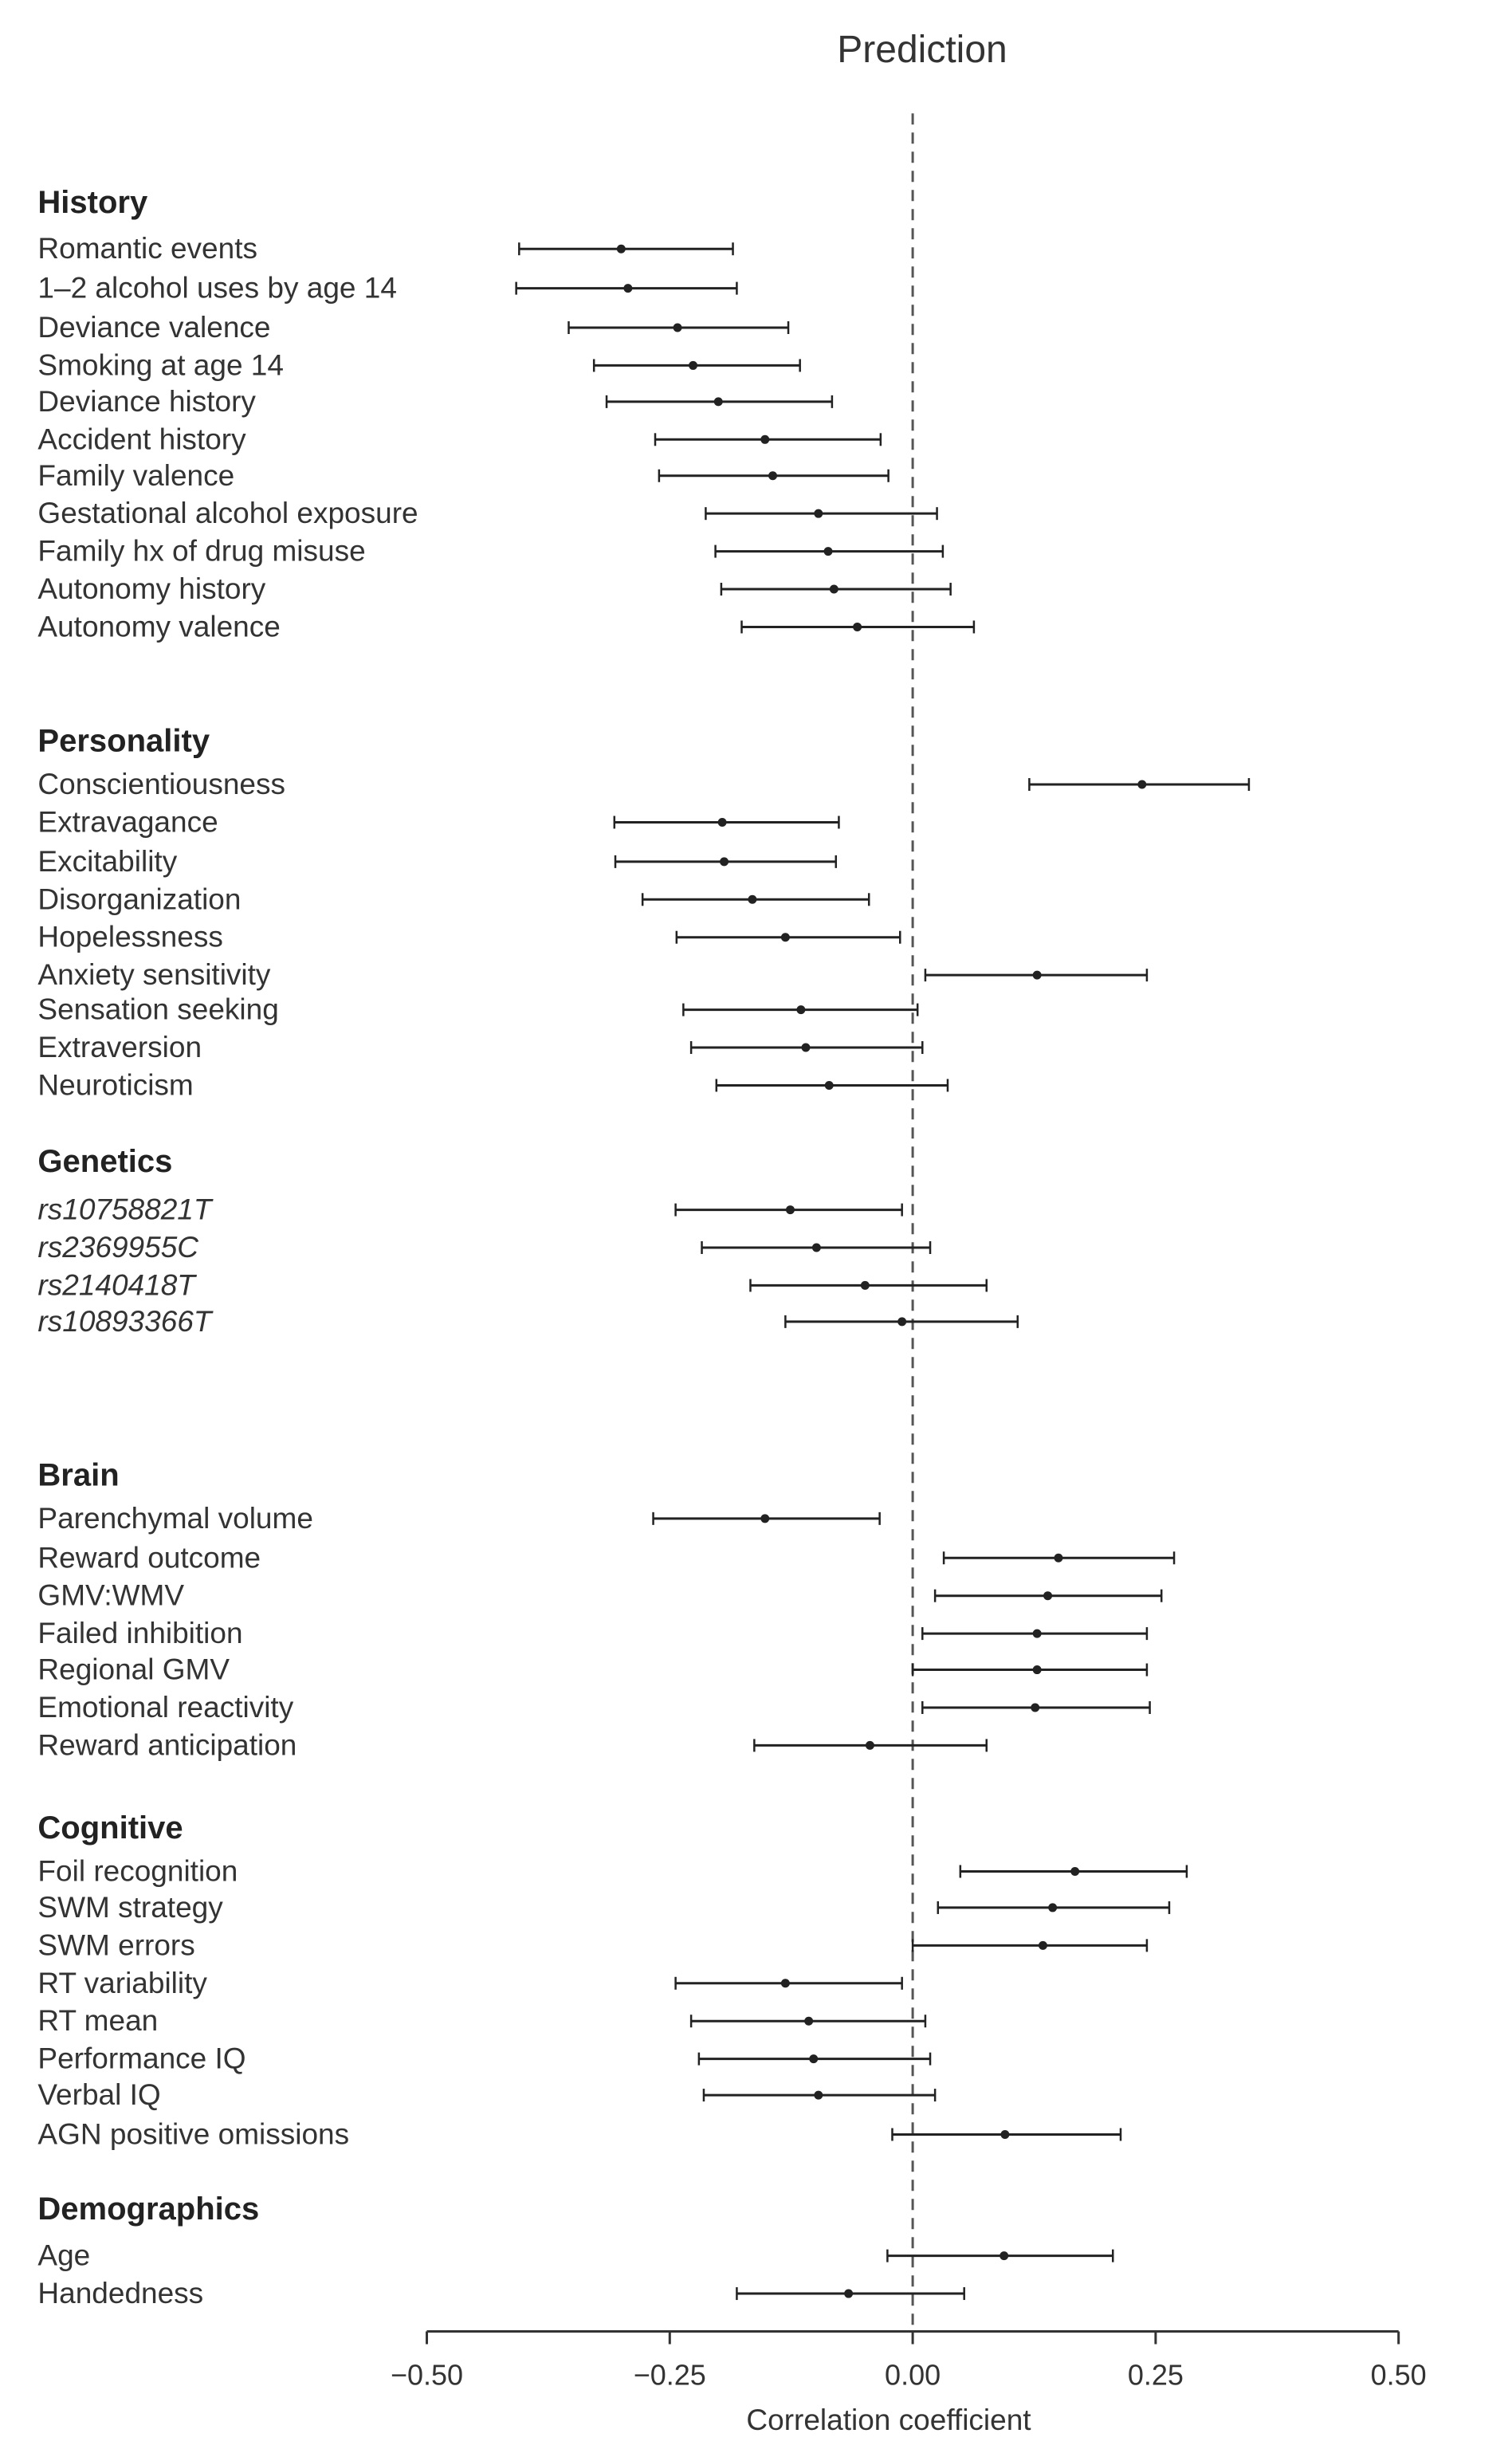  What do you see at coordinates (146, 401) in the screenshot?
I see `row-label: Deviance history` at bounding box center [146, 401].